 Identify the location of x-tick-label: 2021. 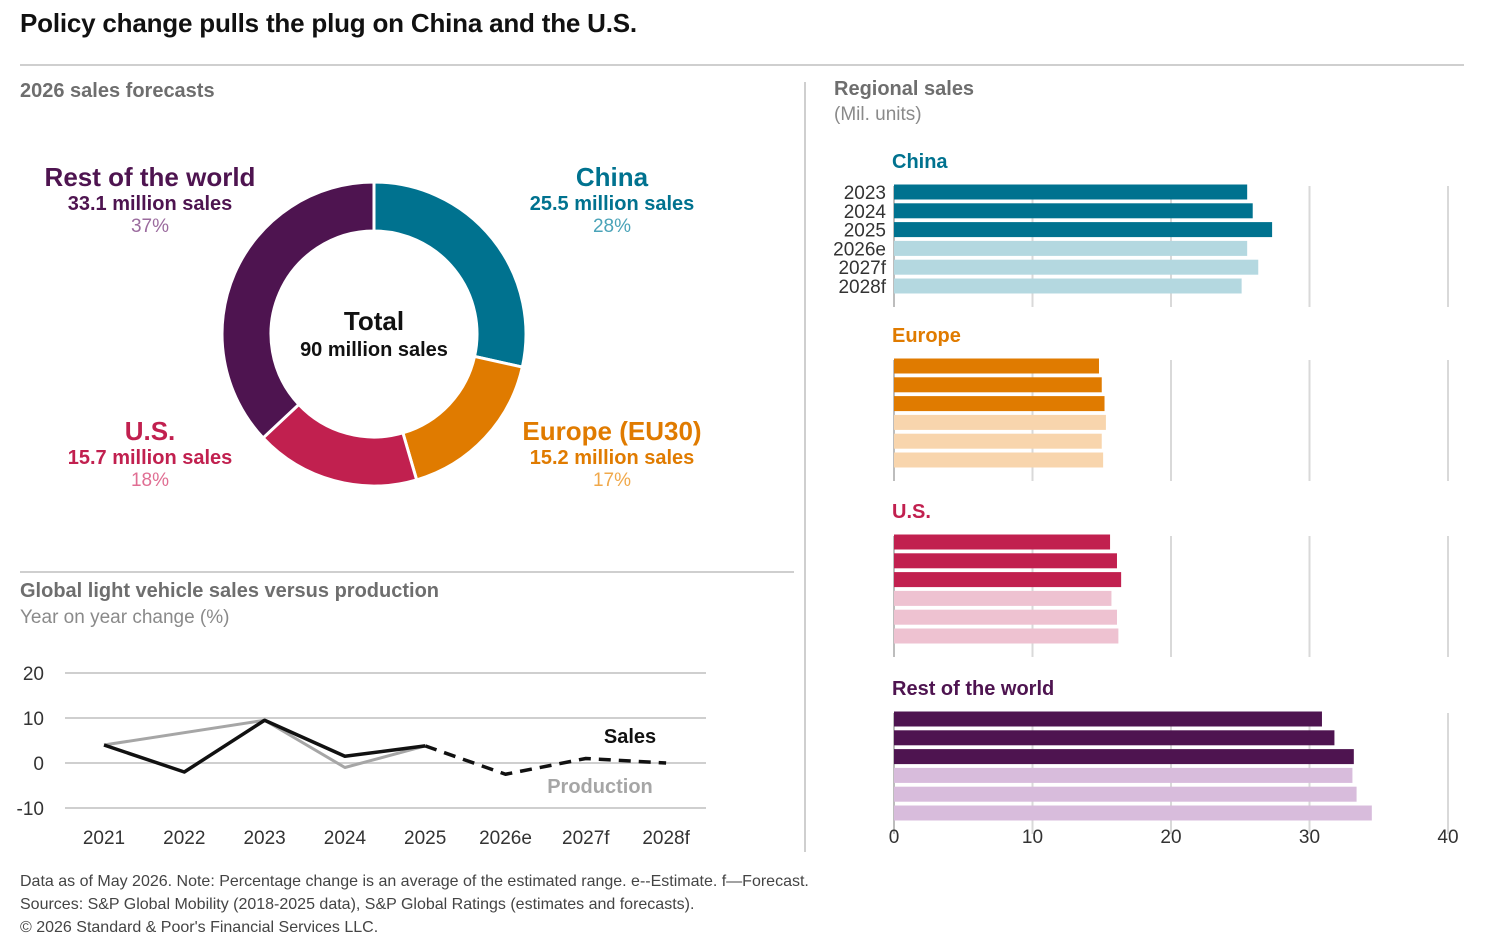
(104, 838).